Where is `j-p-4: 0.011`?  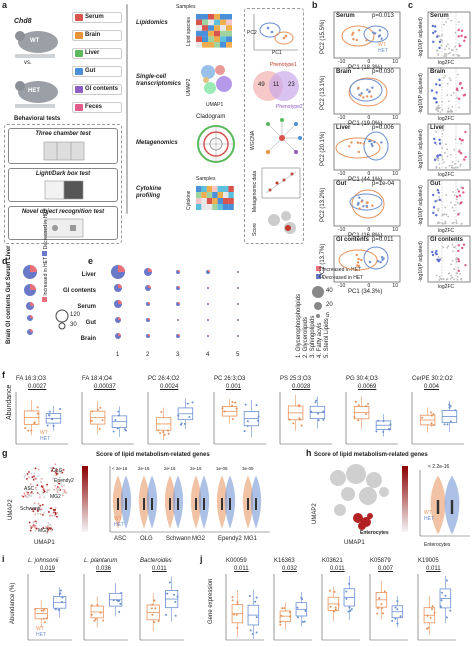
j-p-4: 0.011 is located at coordinates (433, 569).